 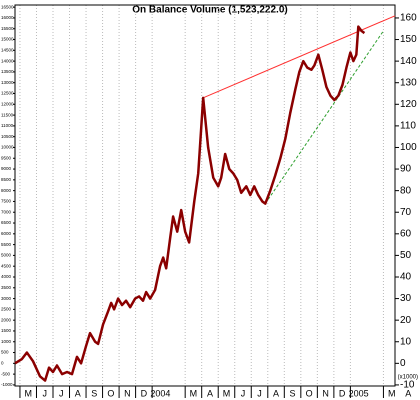 I want to click on y-unit-label: (x1000), so click(x=408, y=378).